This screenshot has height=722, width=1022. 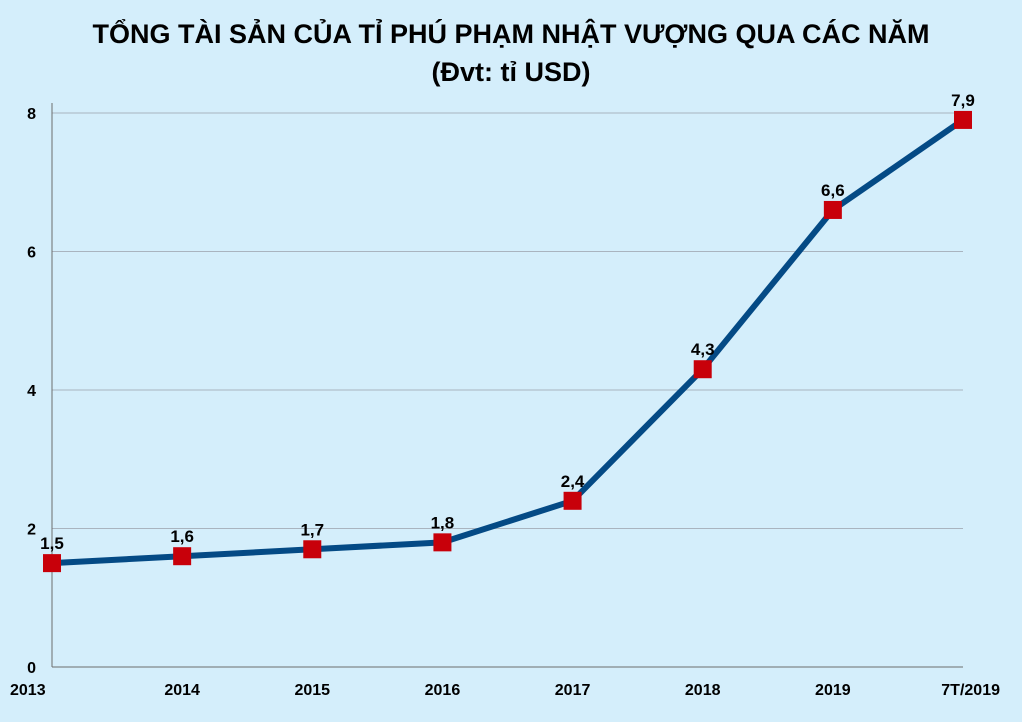 I want to click on y-tick-label: 4, so click(x=31, y=391).